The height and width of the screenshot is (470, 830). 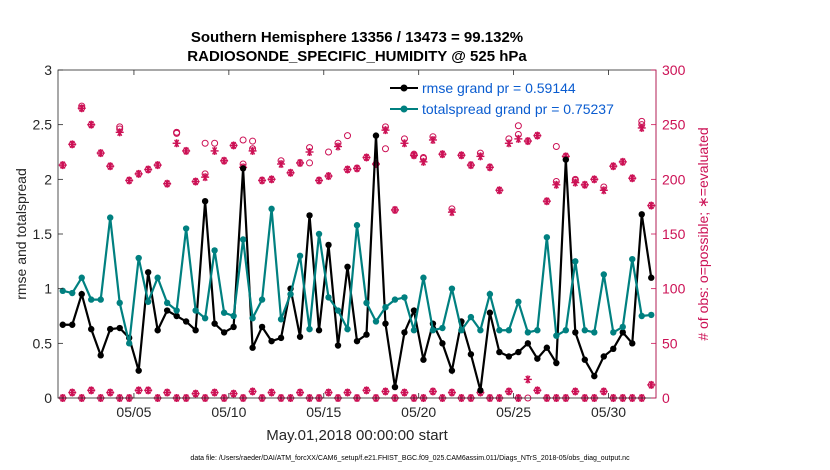 I want to click on x-tick-label: 05/20, so click(x=418, y=412).